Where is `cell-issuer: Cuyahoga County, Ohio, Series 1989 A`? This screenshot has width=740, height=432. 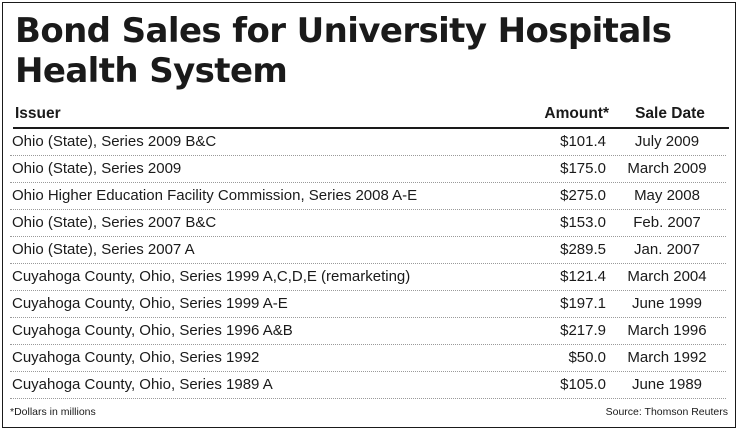
cell-issuer: Cuyahoga County, Ohio, Series 1989 A is located at coordinates (142, 384).